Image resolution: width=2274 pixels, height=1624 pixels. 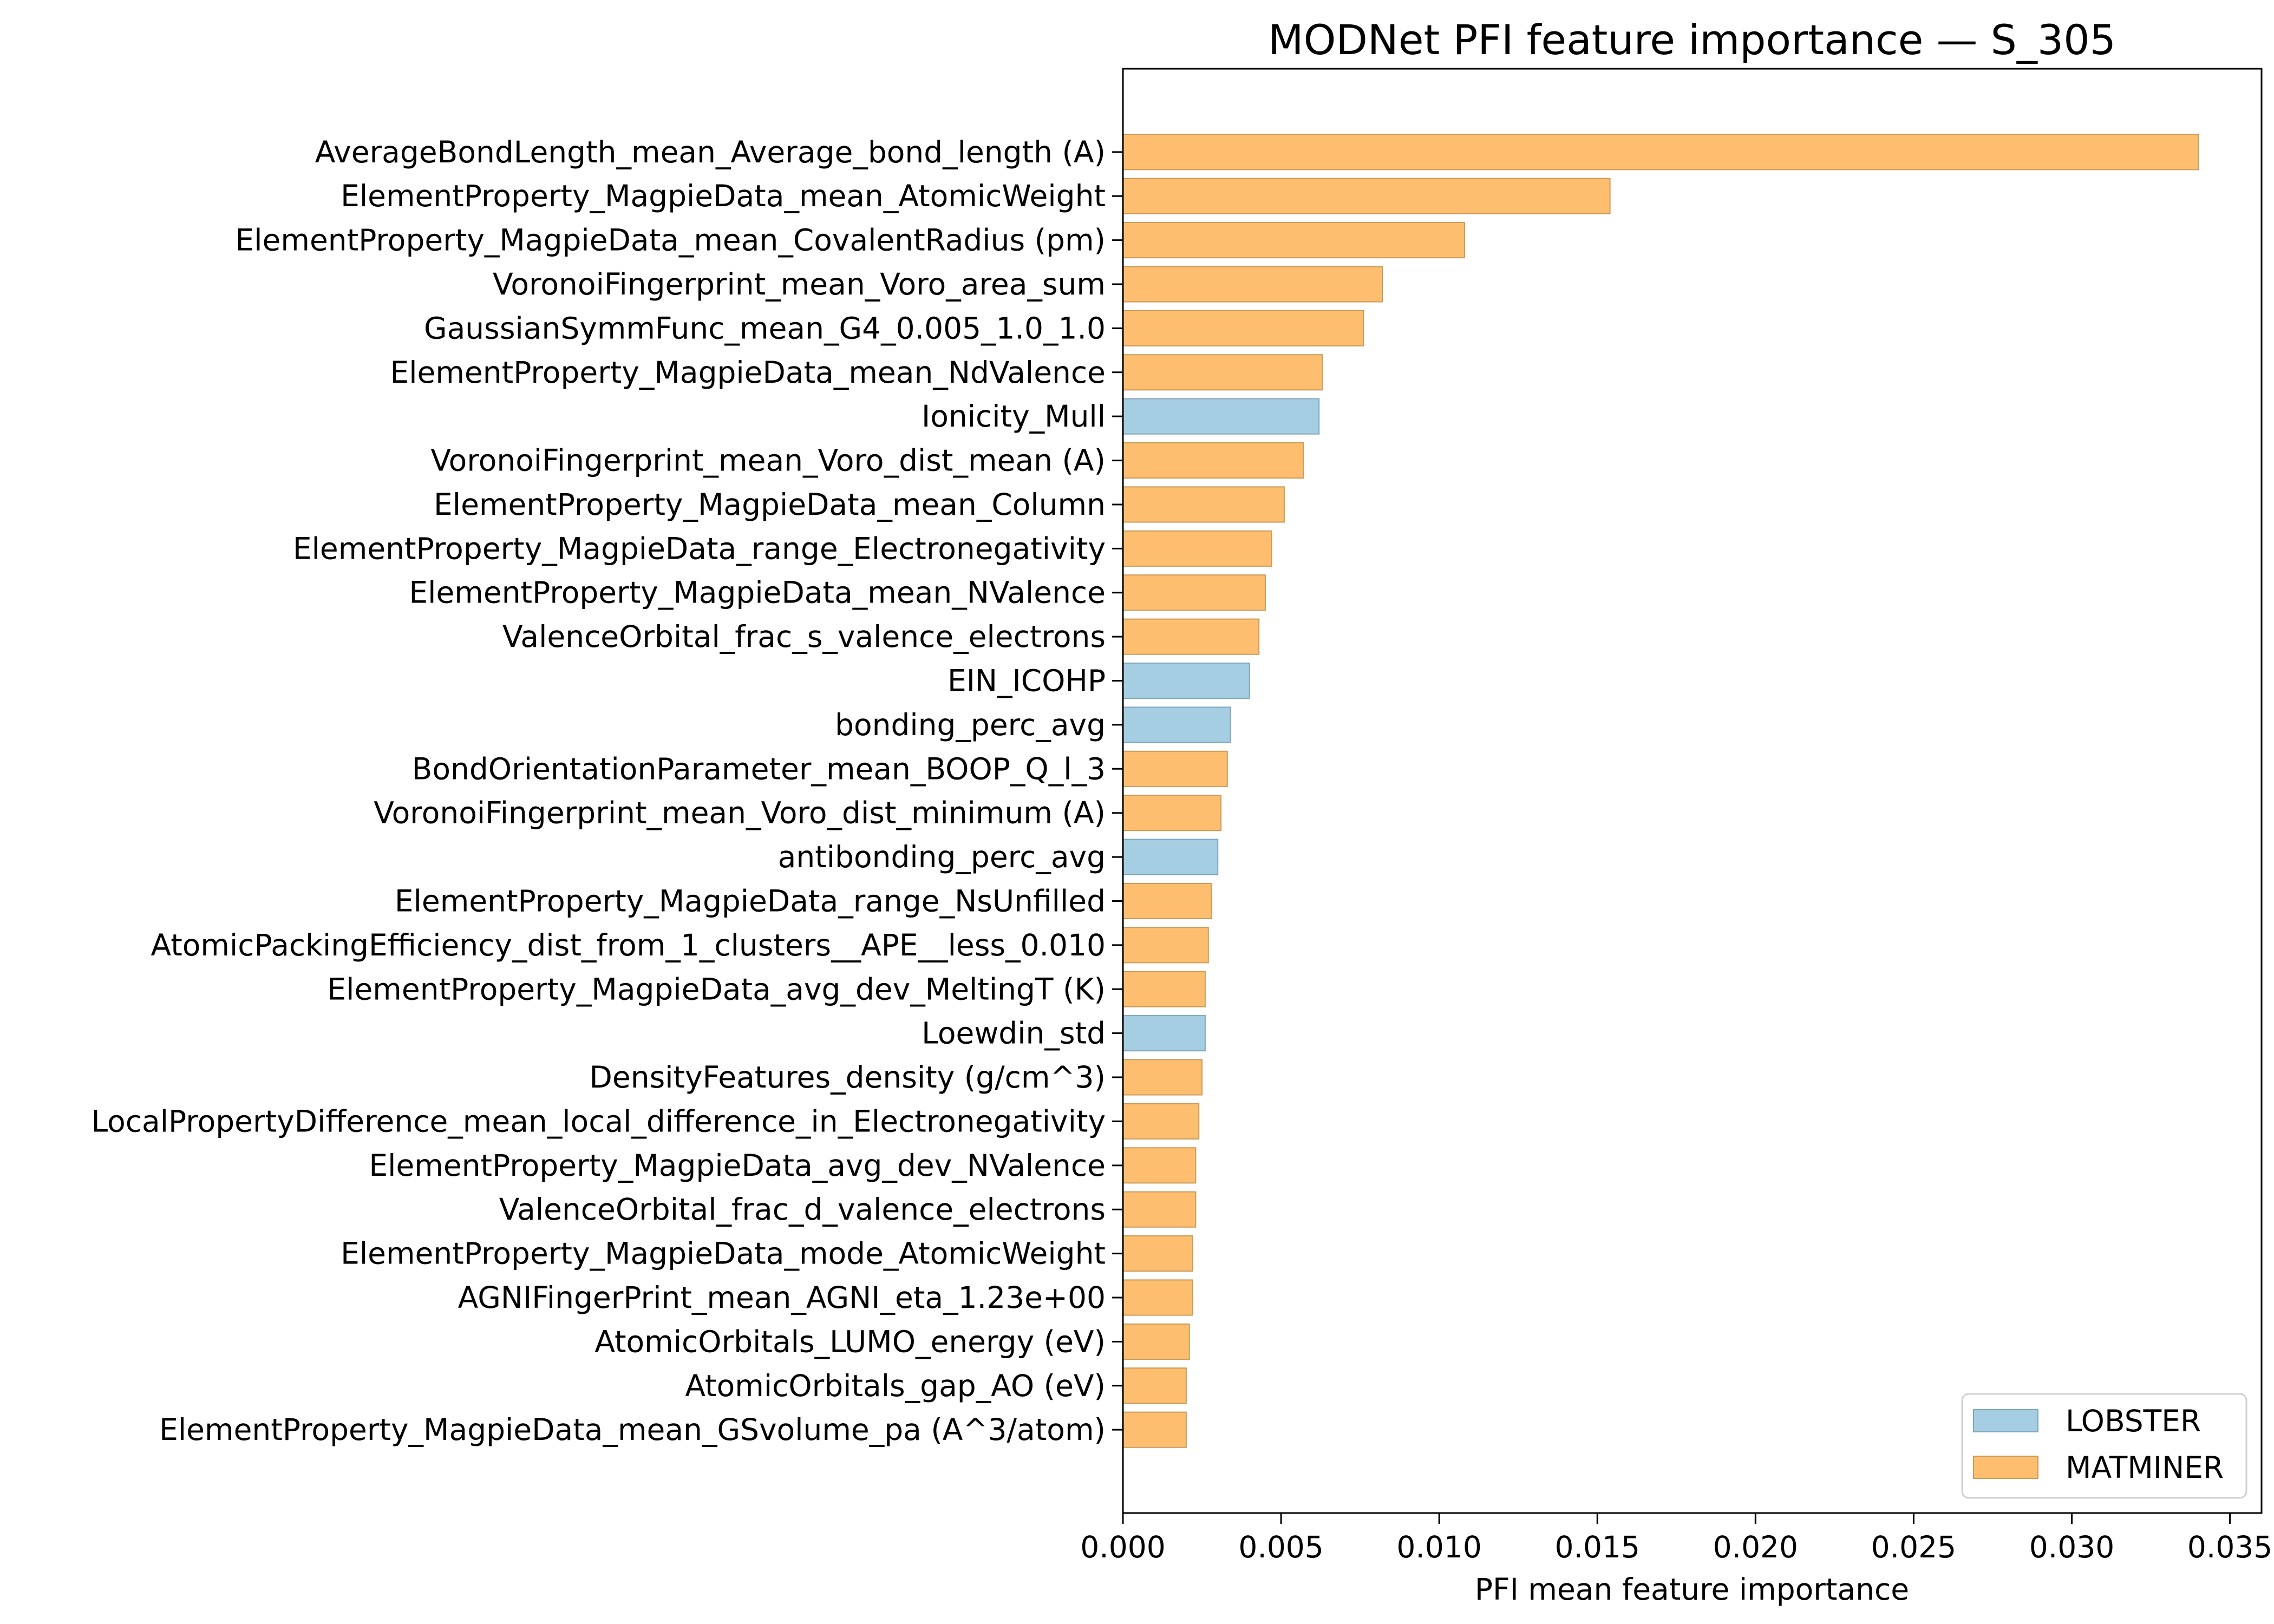 What do you see at coordinates (1756, 1547) in the screenshot?
I see `x-tick-label: 0.020` at bounding box center [1756, 1547].